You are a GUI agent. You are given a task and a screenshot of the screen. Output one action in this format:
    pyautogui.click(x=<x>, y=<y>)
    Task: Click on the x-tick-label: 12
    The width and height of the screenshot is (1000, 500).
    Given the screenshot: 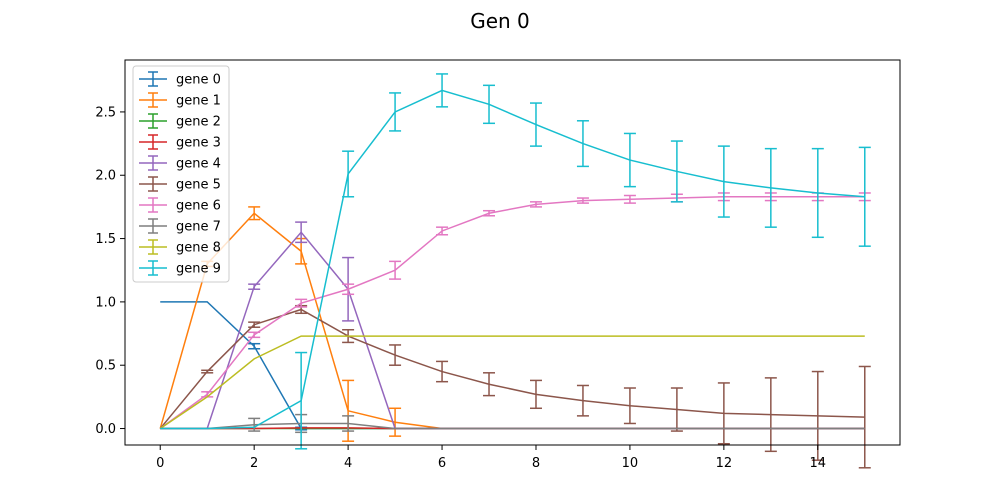 What is the action you would take?
    pyautogui.click(x=724, y=463)
    